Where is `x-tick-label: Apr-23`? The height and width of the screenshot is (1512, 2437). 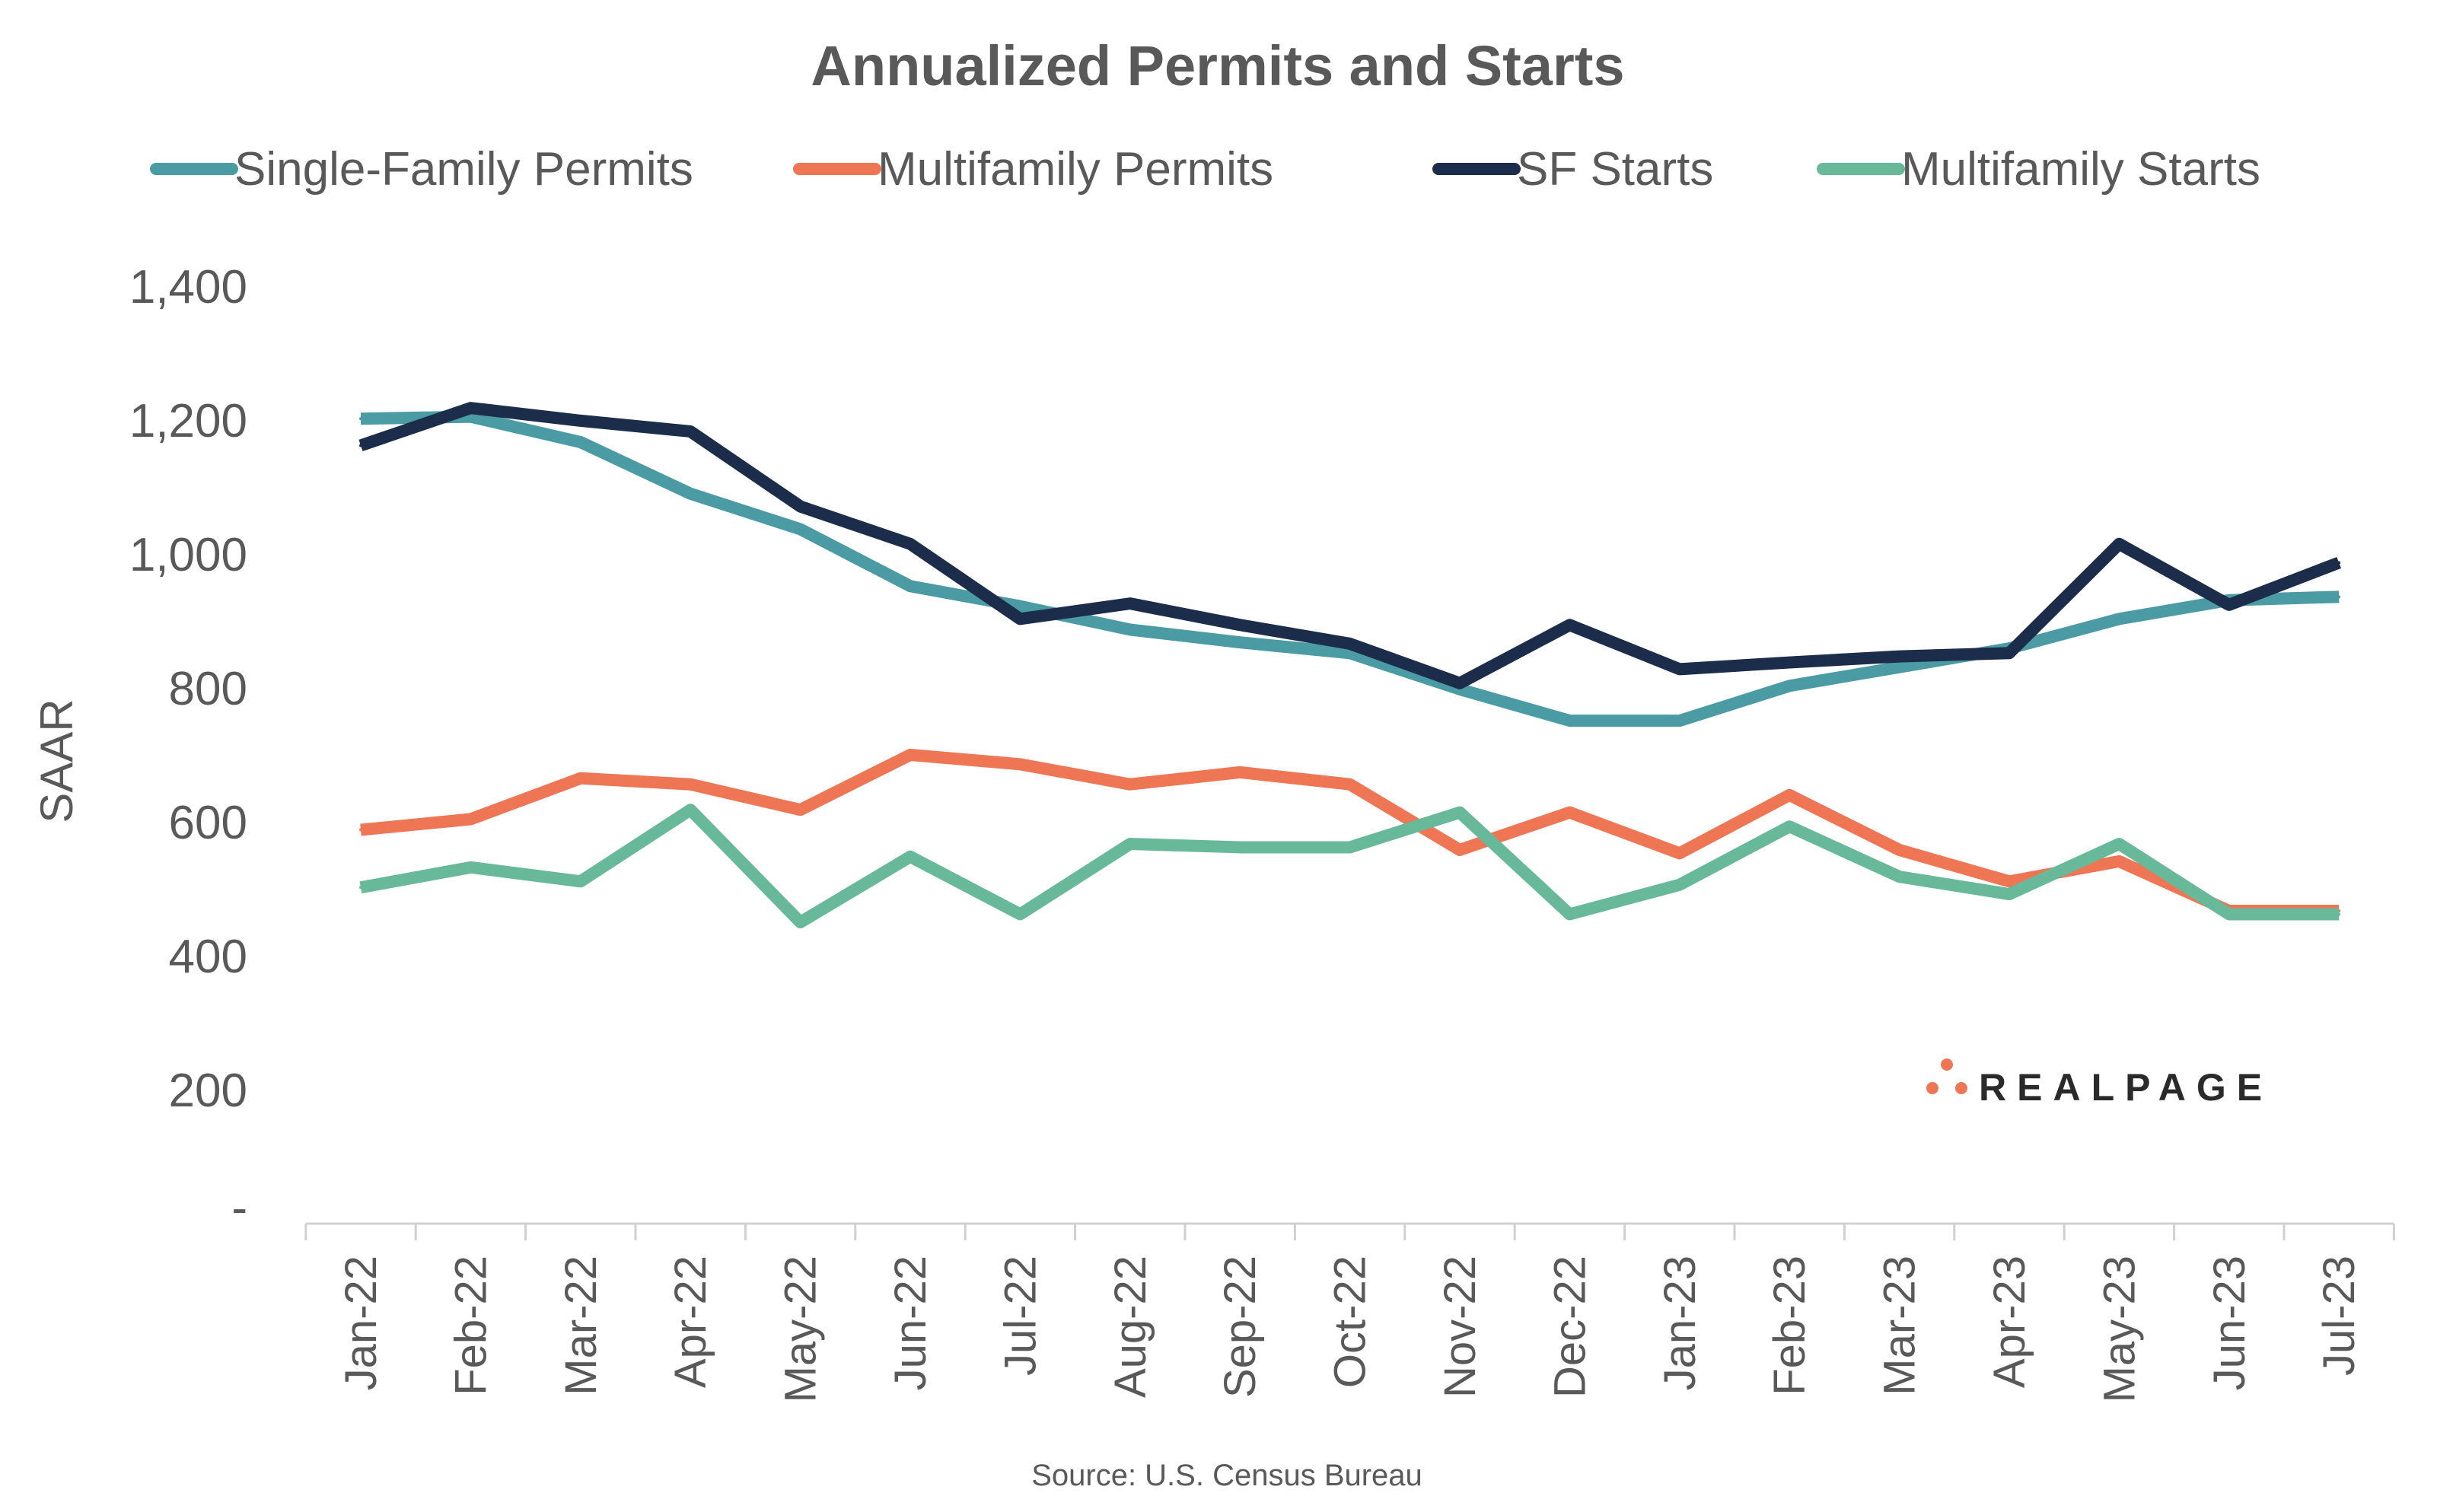 x-tick-label: Apr-23 is located at coordinates (2009, 1322).